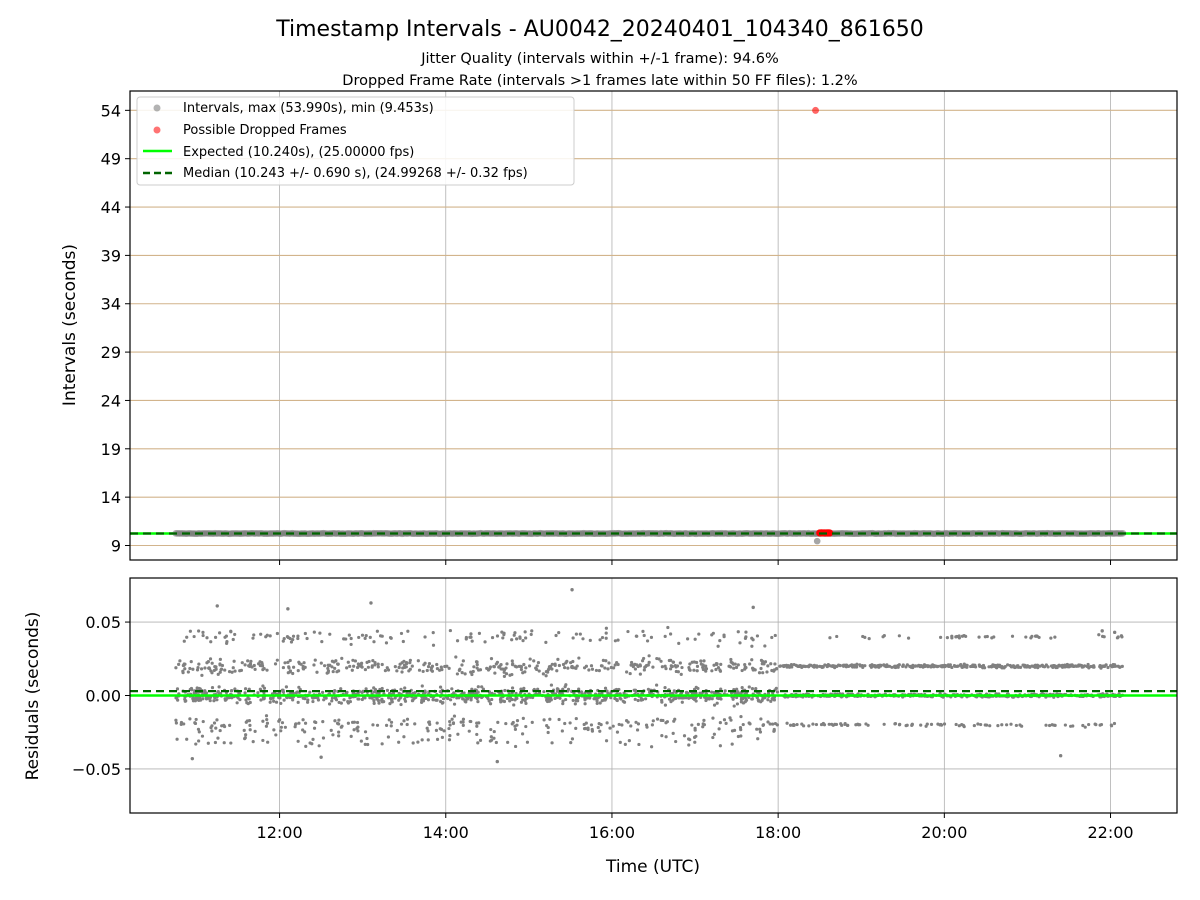 The image size is (1200, 900). I want to click on intervals-y-tick-label: 24, so click(111, 400).